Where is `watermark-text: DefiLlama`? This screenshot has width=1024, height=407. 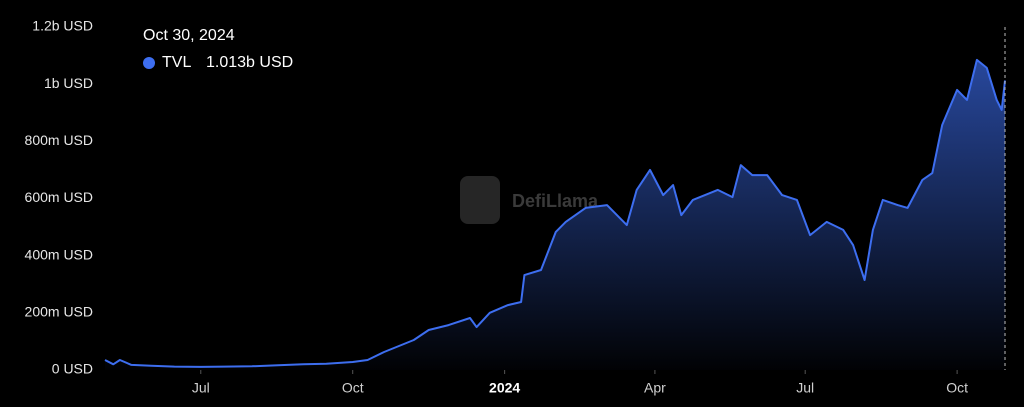 watermark-text: DefiLlama is located at coordinates (555, 201).